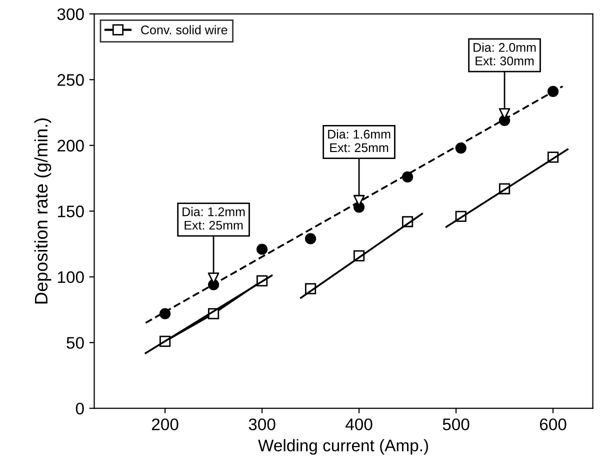  What do you see at coordinates (262, 424) in the screenshot?
I see `x-tick-label: 300` at bounding box center [262, 424].